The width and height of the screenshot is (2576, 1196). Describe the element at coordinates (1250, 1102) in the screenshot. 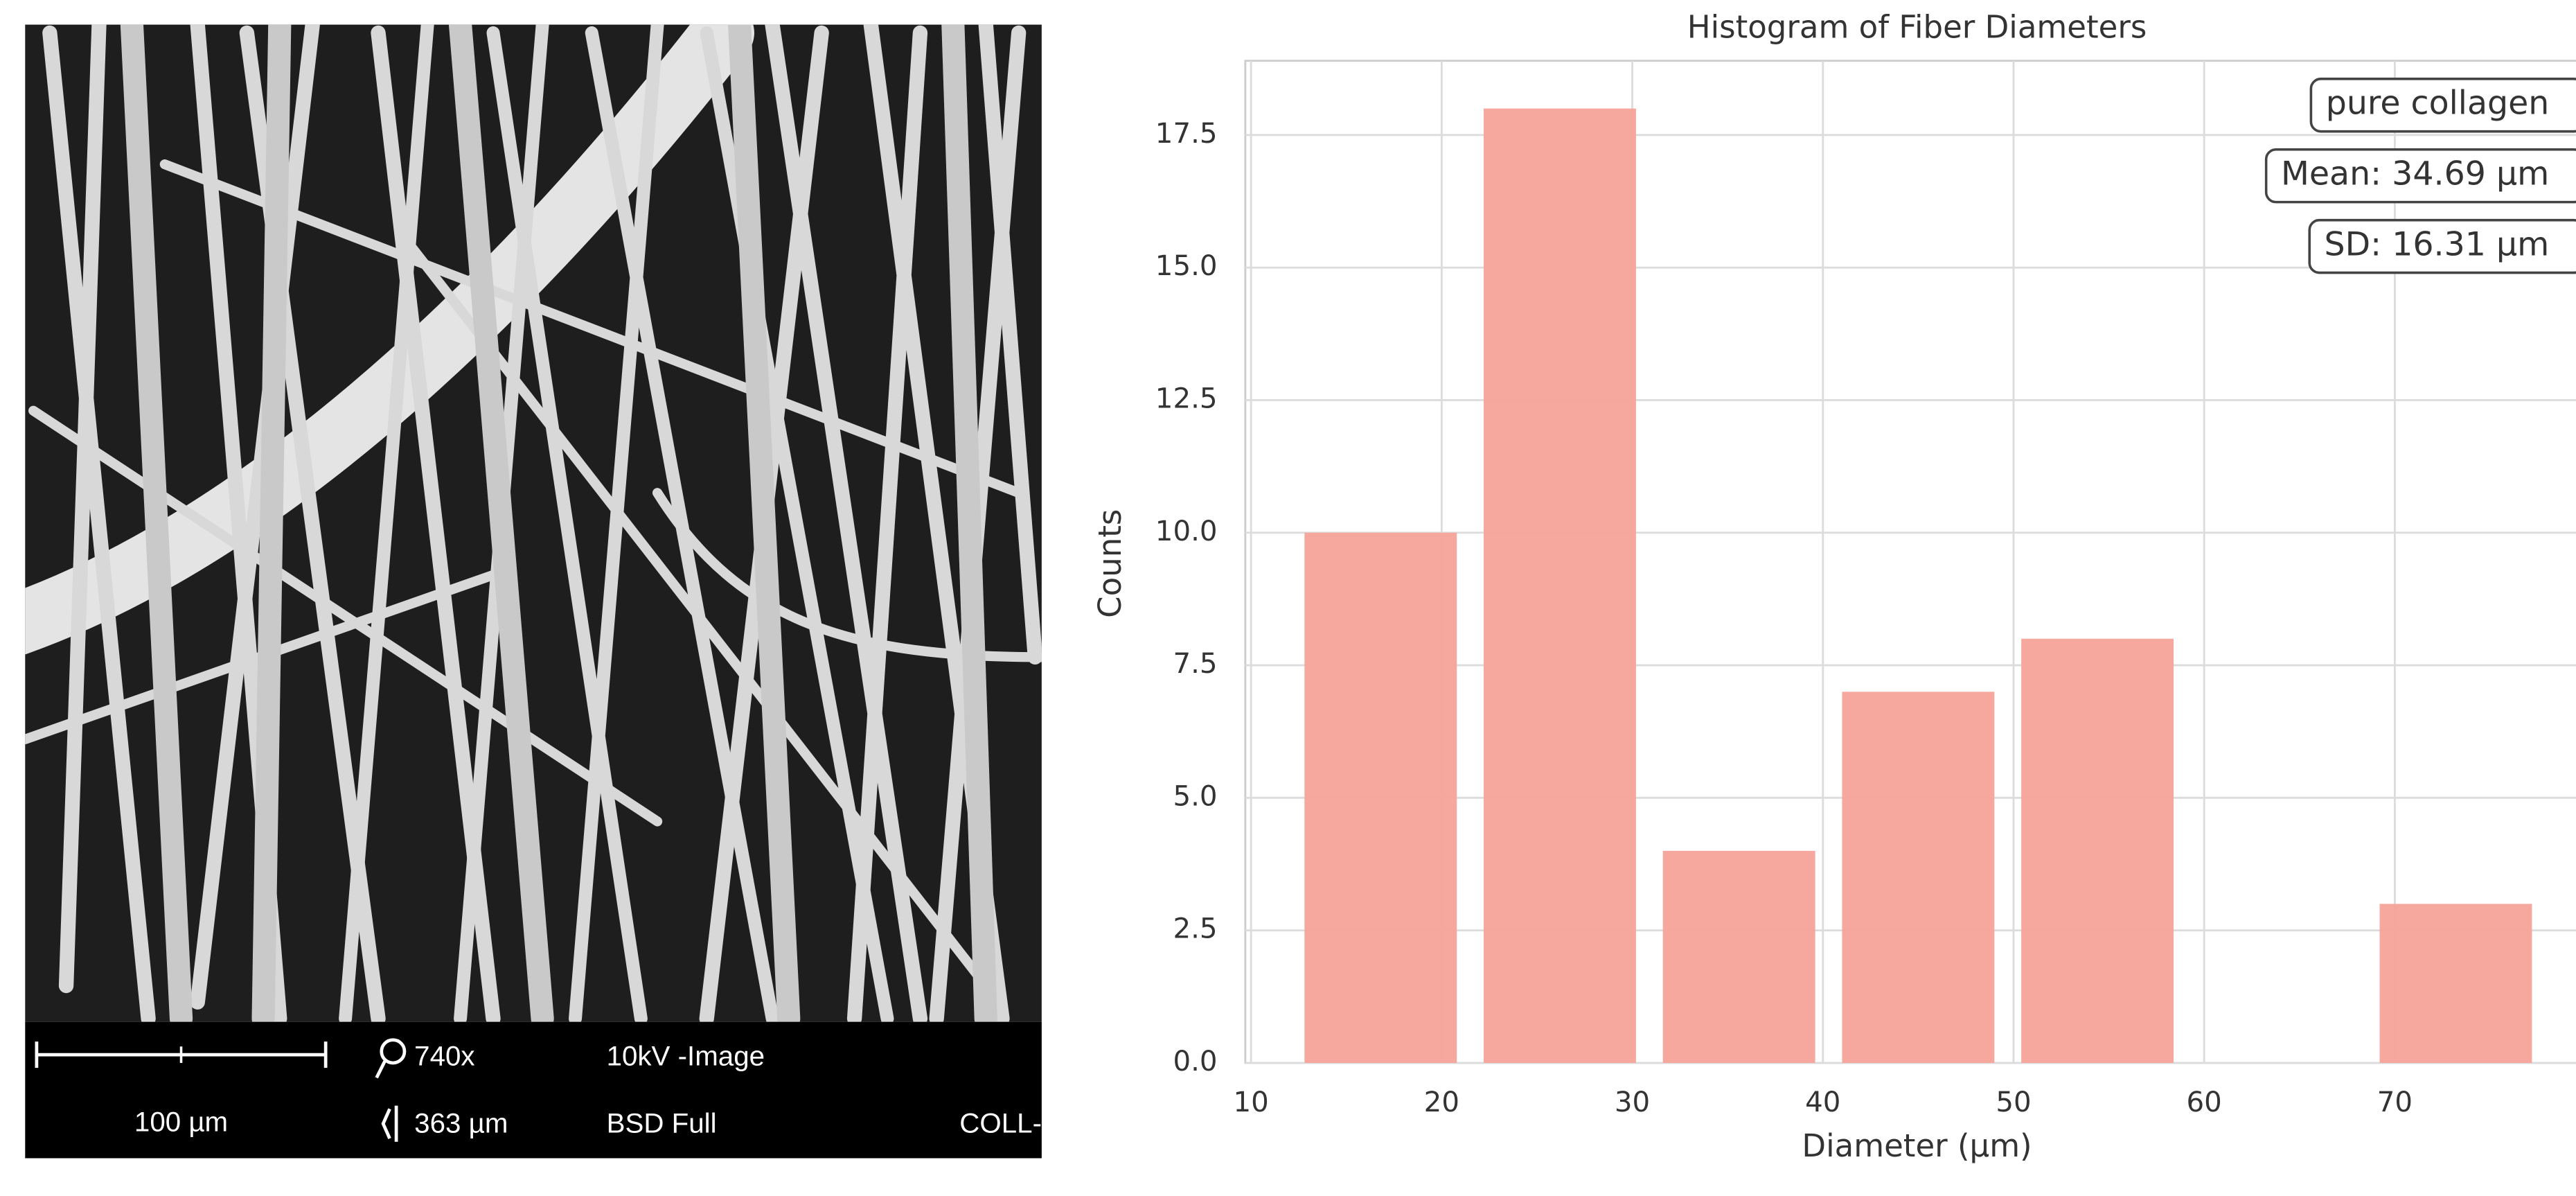

I see `x-tick-label: 10` at that location.